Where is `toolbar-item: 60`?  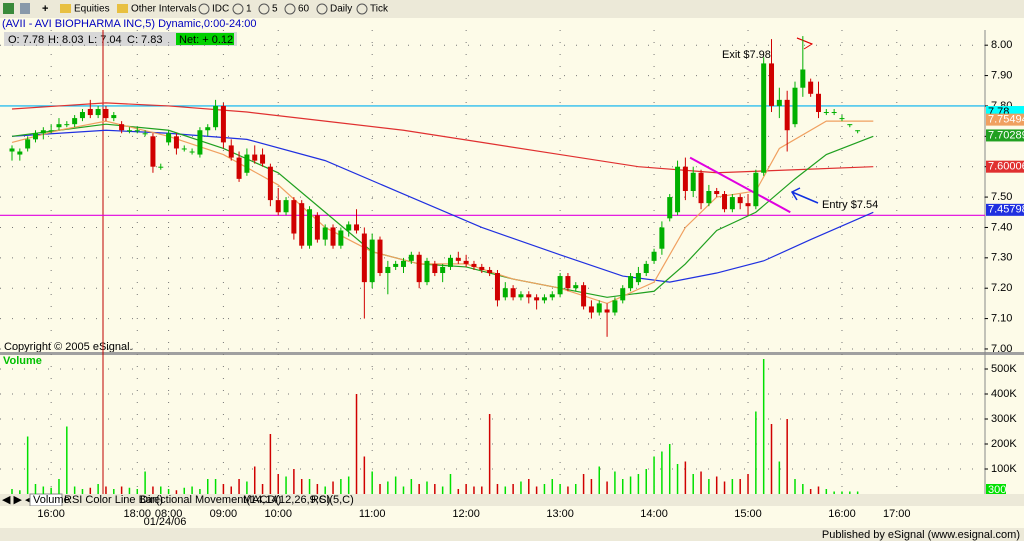 toolbar-item: 60 is located at coordinates (304, 9).